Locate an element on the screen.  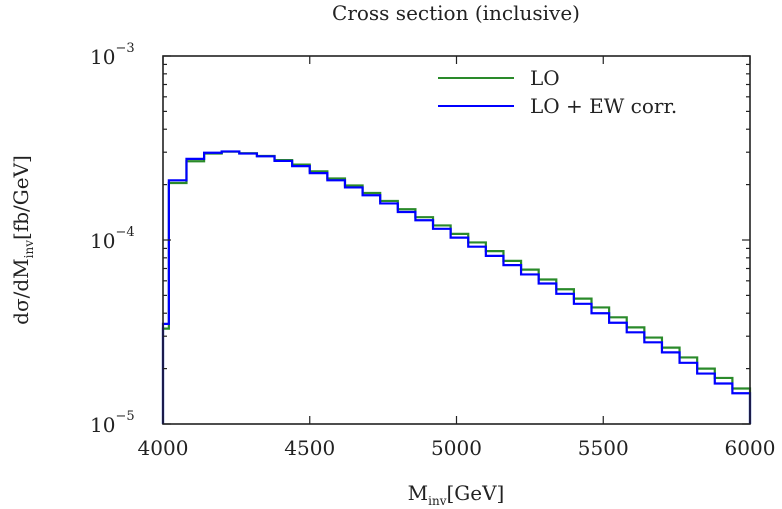
x-axis-label-main: M is located at coordinates (418, 493).